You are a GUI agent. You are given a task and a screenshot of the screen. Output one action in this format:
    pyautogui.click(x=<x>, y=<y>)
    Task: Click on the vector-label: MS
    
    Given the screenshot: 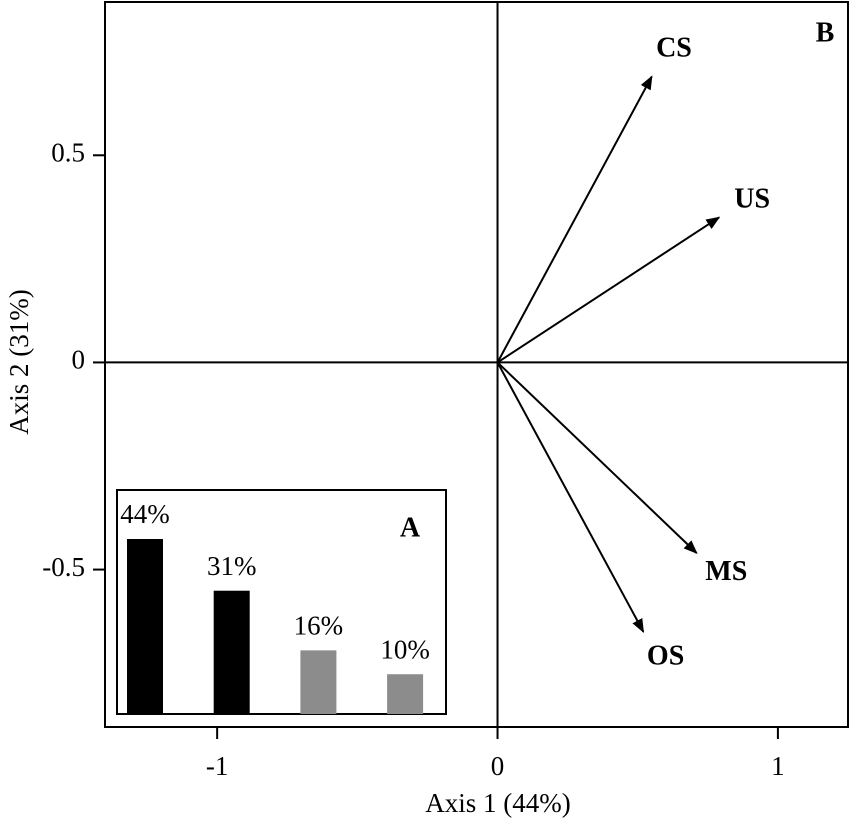 What is the action you would take?
    pyautogui.click(x=726, y=571)
    